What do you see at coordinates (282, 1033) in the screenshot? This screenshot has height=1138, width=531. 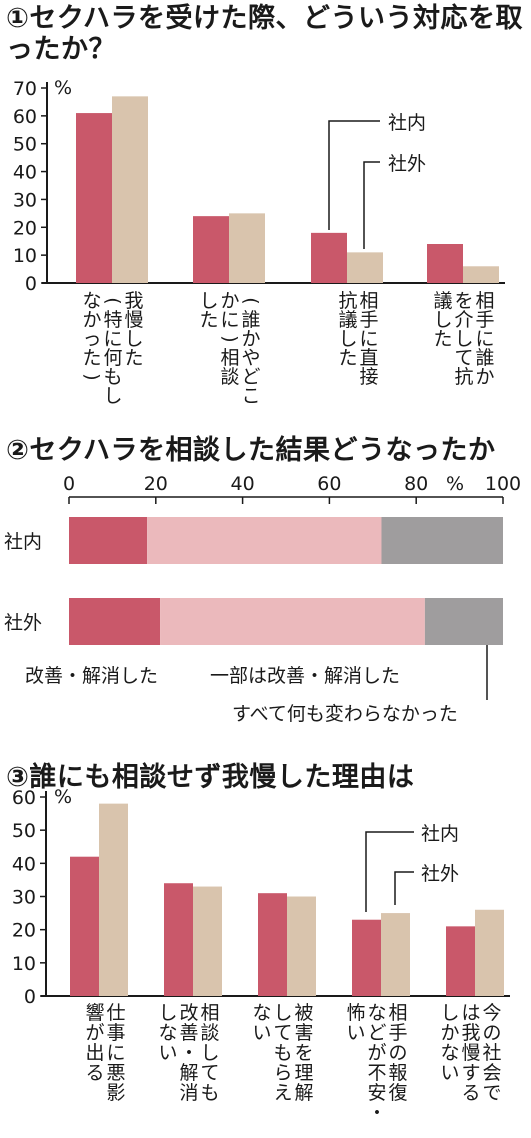 I see `svg-text: て` at bounding box center [282, 1033].